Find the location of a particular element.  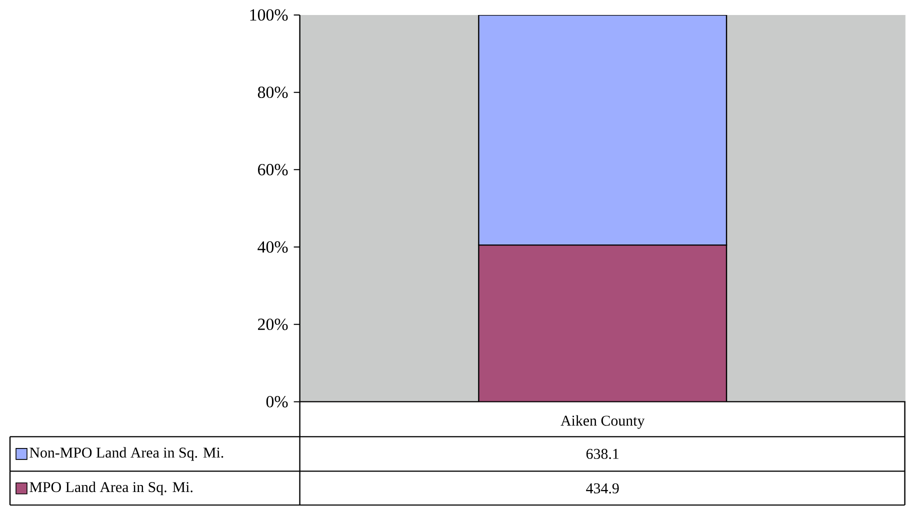

y-tick-label: 40% is located at coordinates (273, 247).